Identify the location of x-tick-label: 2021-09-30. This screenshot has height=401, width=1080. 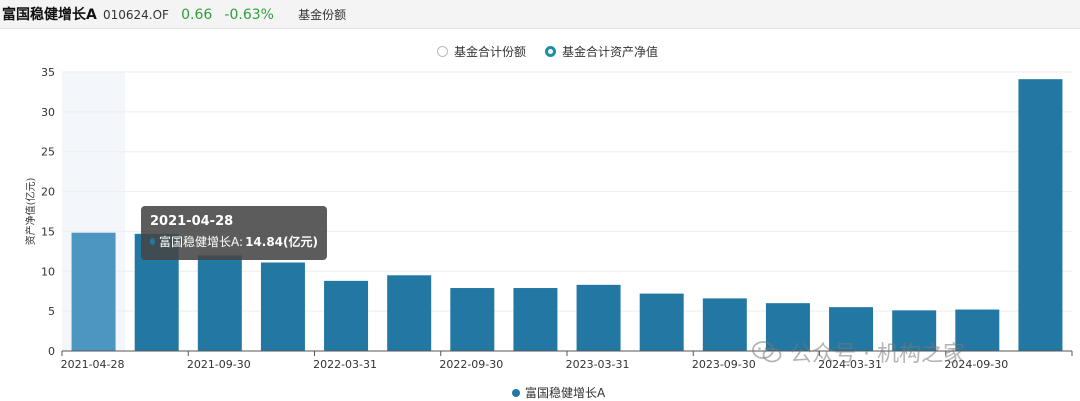
(219, 364).